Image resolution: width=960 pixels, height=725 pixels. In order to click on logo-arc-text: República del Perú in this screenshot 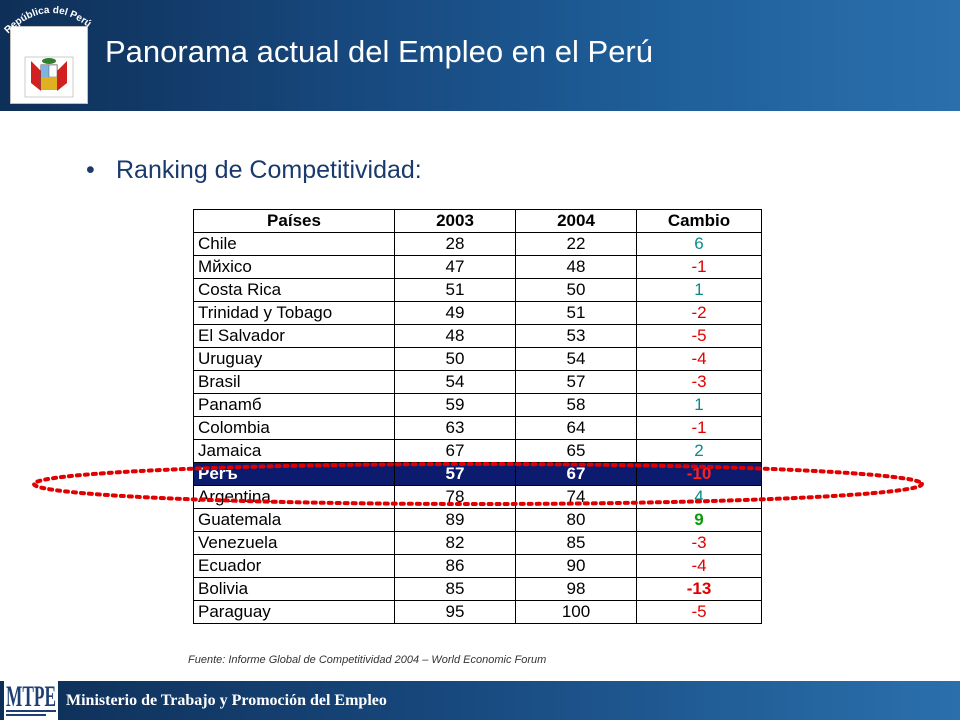, I will do `click(48, 20)`.